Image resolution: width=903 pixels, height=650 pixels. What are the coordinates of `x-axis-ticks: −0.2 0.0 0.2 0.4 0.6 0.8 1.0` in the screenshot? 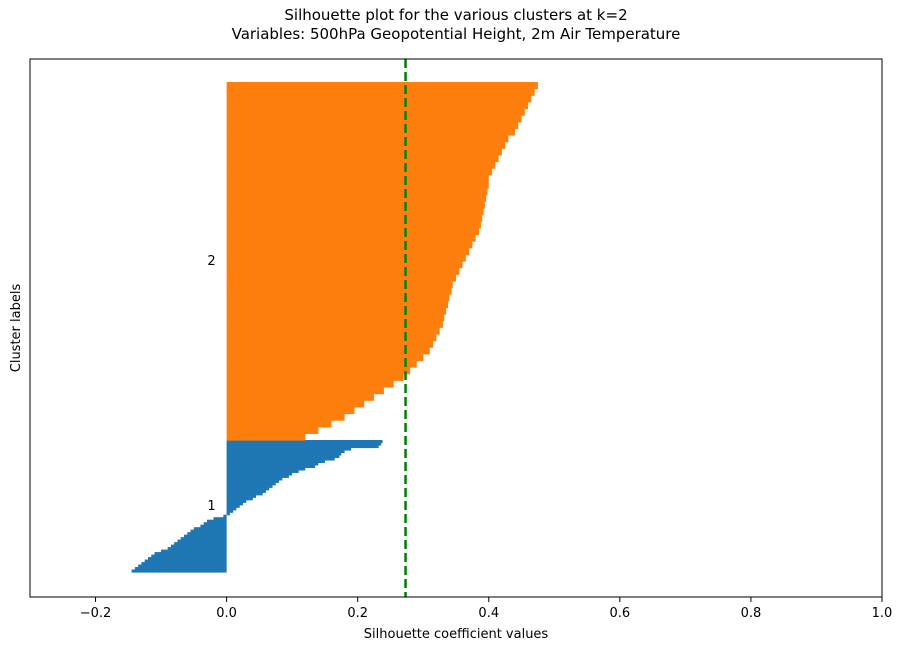 It's located at (486, 609).